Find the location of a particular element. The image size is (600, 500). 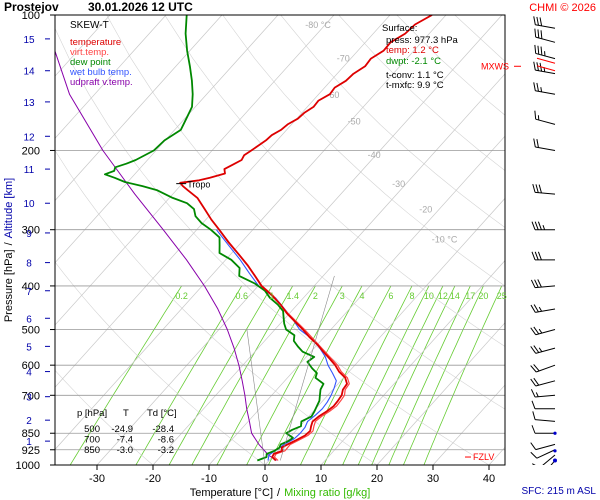

table-header: p [hPa] is located at coordinates (92, 413).